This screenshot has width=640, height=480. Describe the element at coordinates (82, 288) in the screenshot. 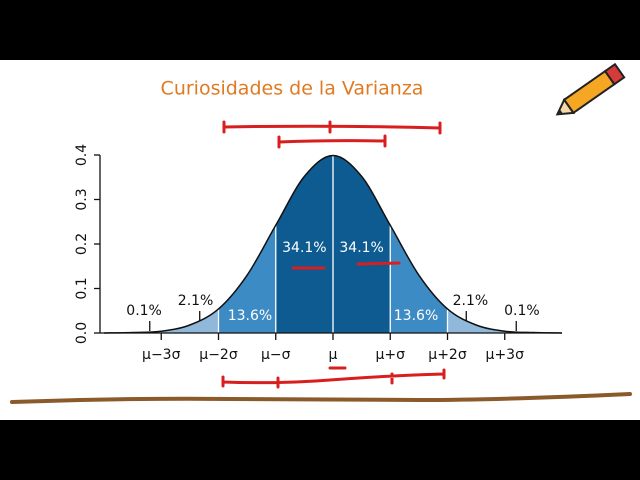

I see `y-tick-label: 0.1` at that location.